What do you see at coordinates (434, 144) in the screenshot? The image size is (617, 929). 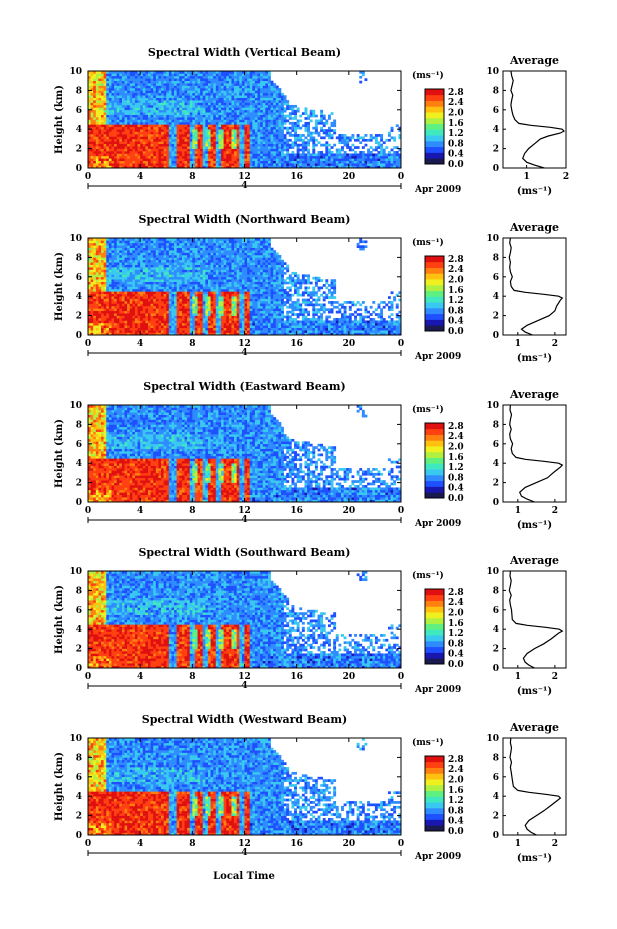 I see `colorbar-swatch` at bounding box center [434, 144].